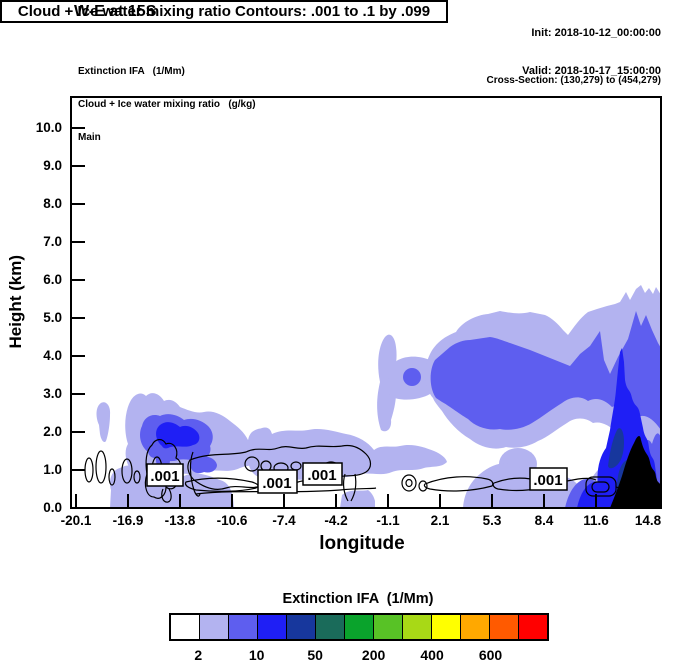 Image resolution: width=674 pixels, height=667 pixels. Describe the element at coordinates (596, 520) in the screenshot. I see `x-tick-label: 11.6` at that location.